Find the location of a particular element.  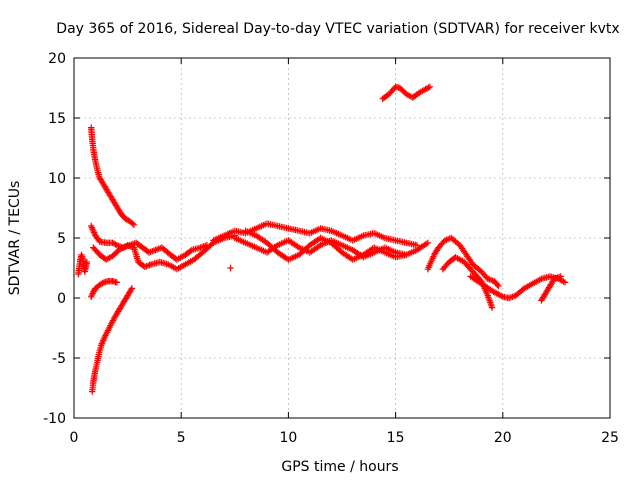

series-decreasing-arc is located at coordinates (113, 176).